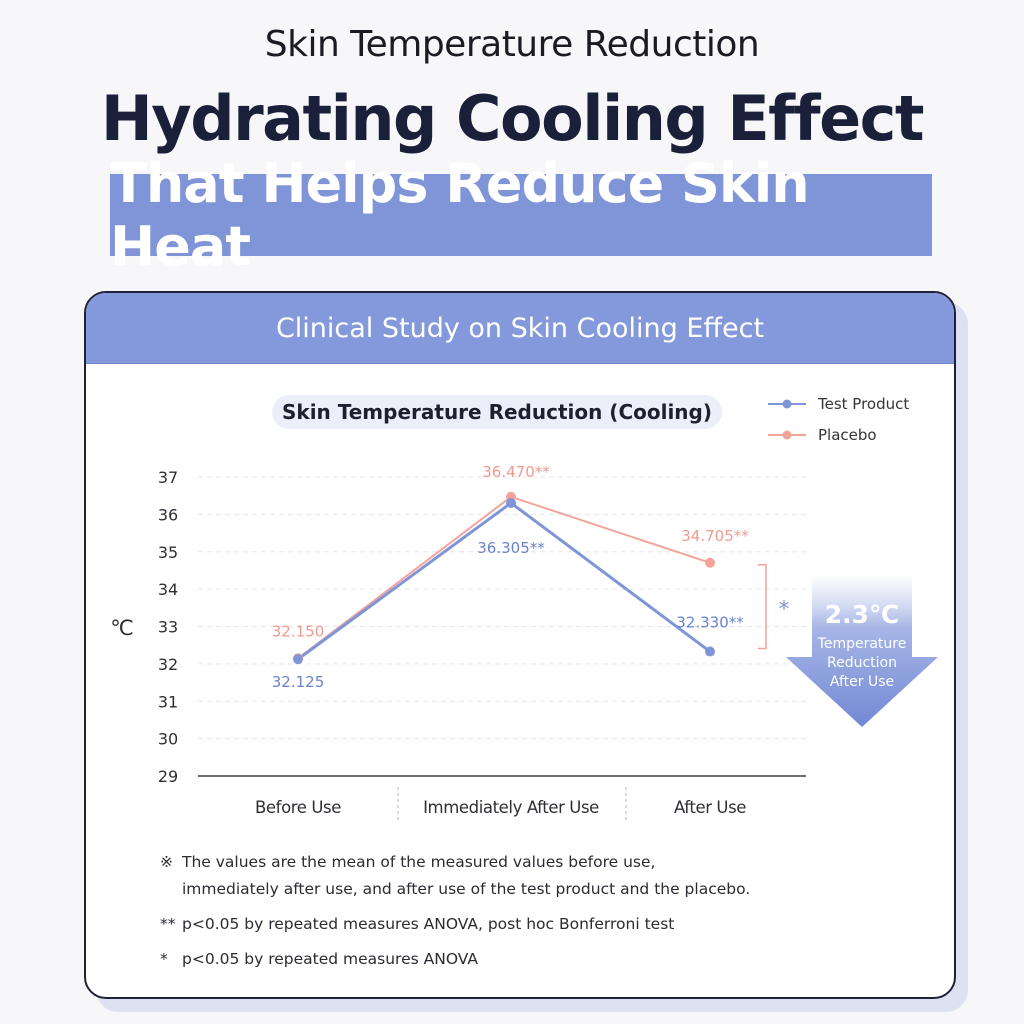  I want to click on placebo-data-label: 34.705**, so click(715, 536).